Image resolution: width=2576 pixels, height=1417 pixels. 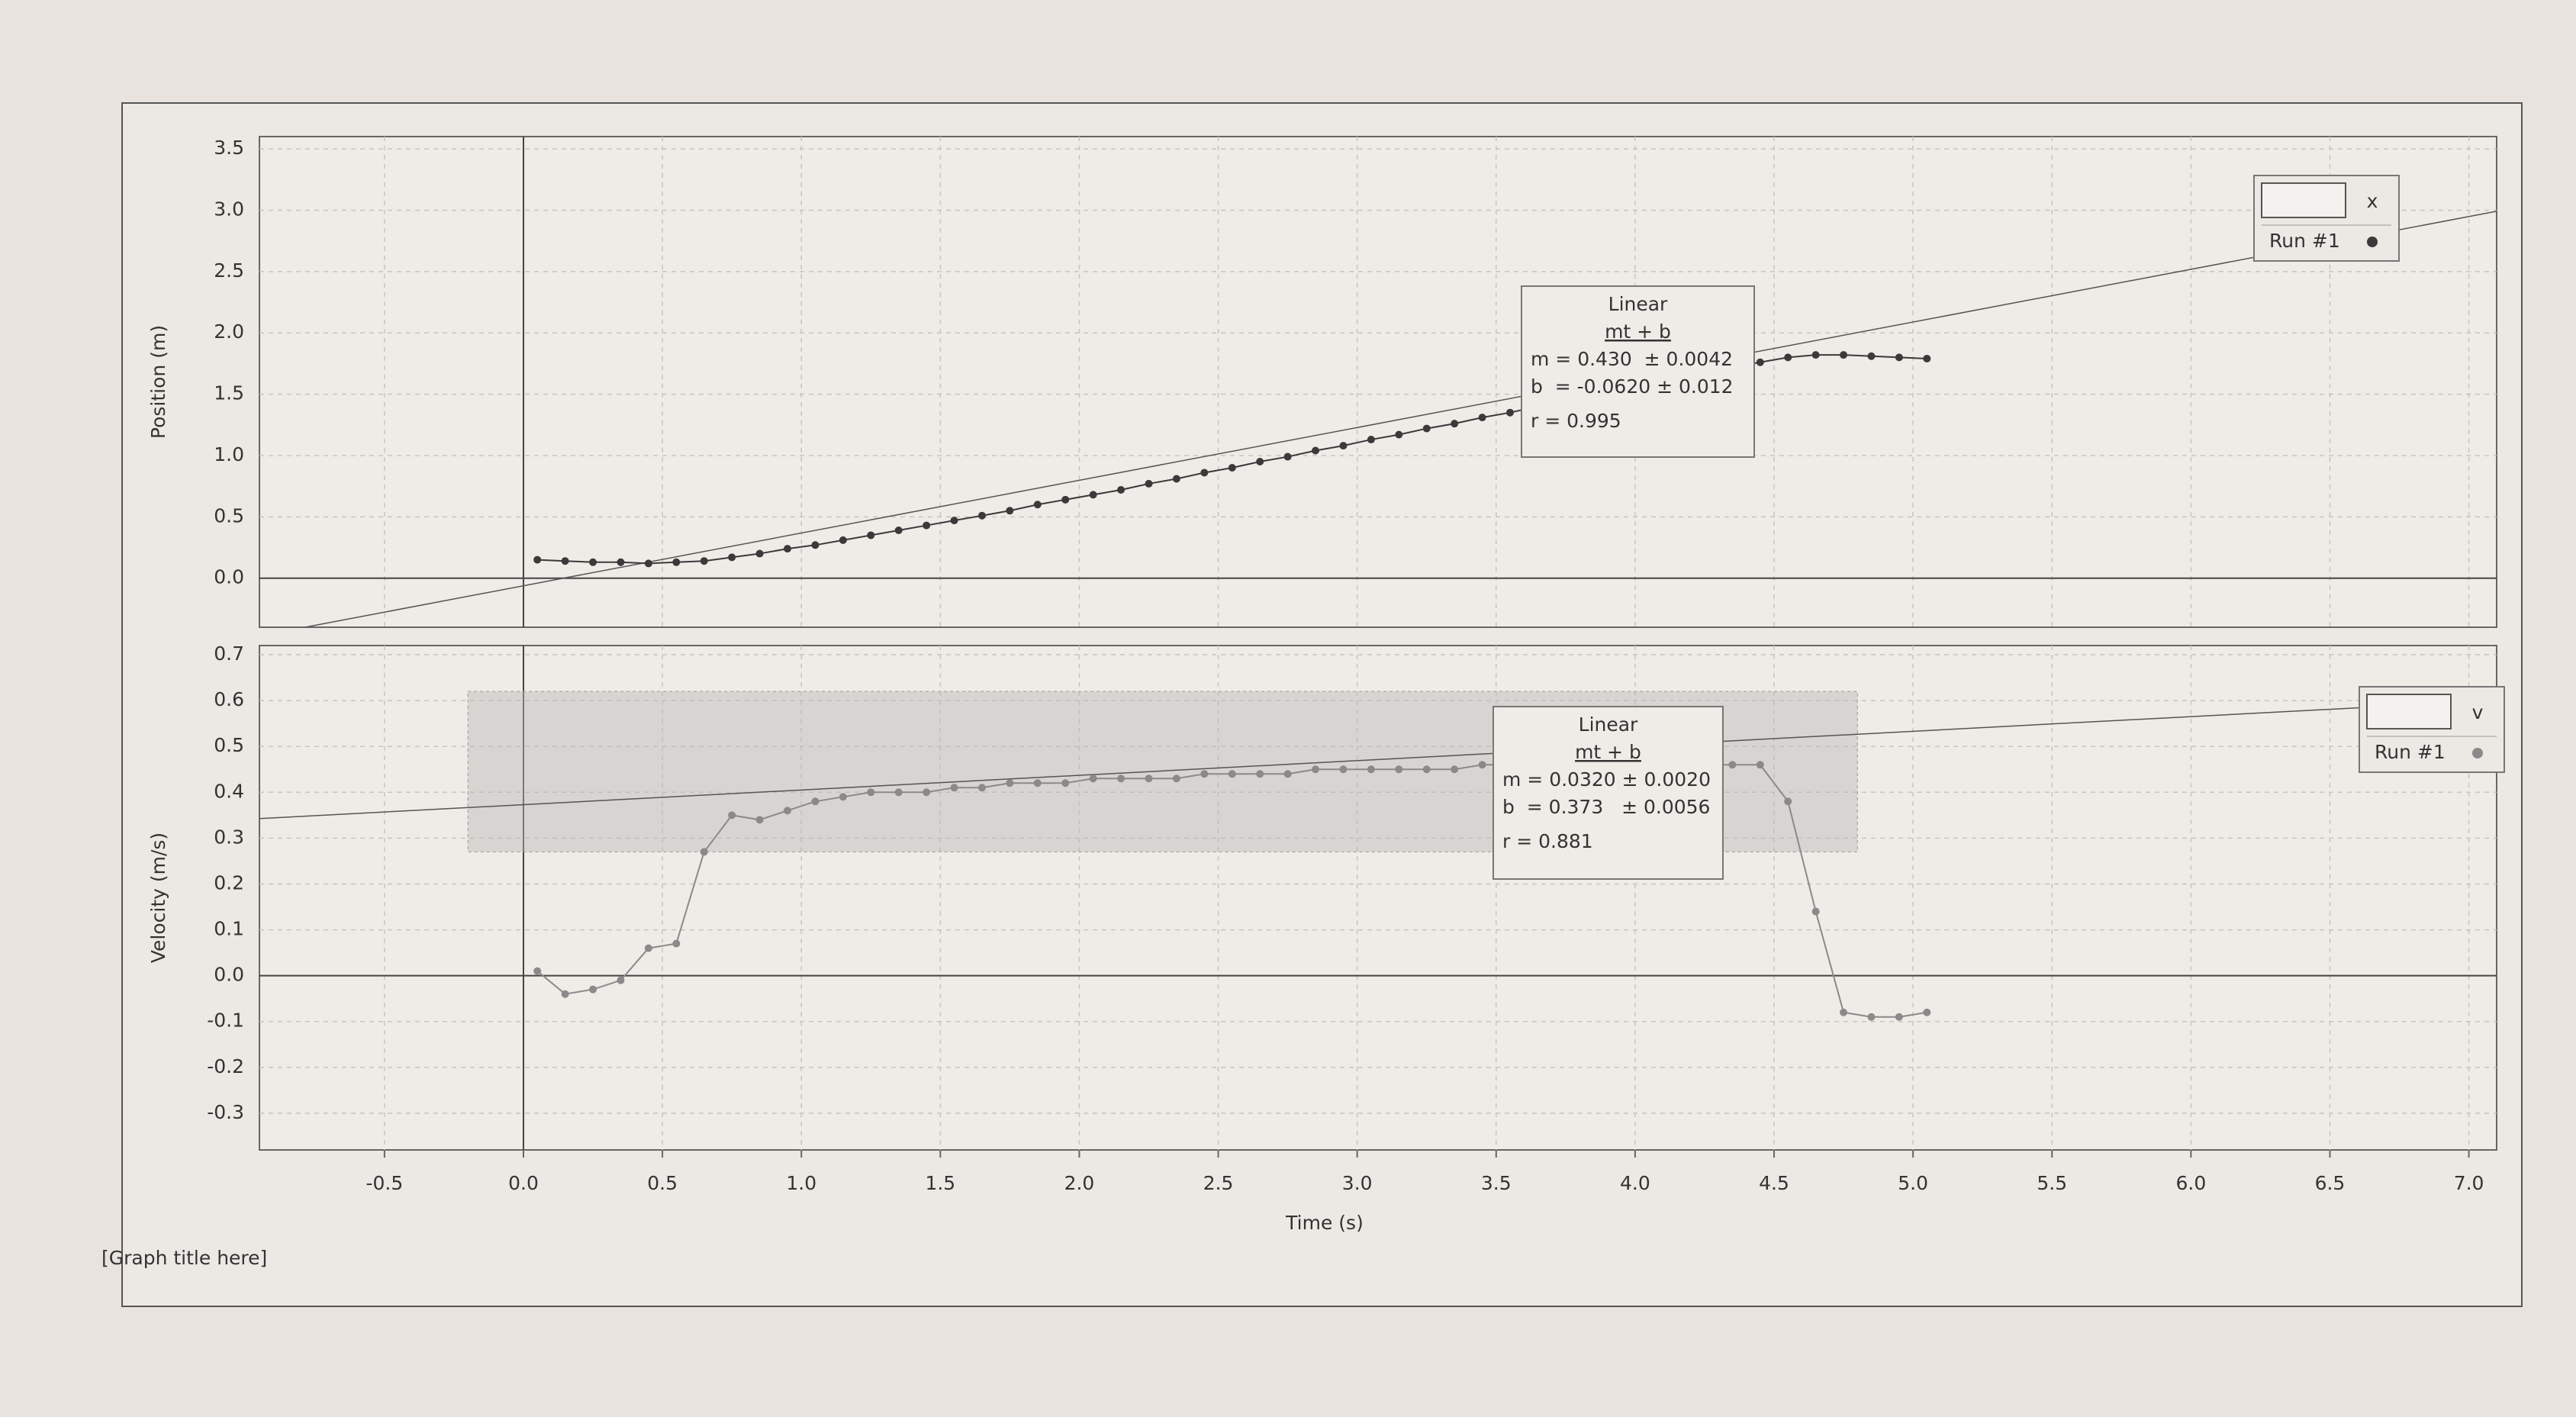 What do you see at coordinates (1635, 1183) in the screenshot?
I see `x-tick-label: 4.0` at bounding box center [1635, 1183].